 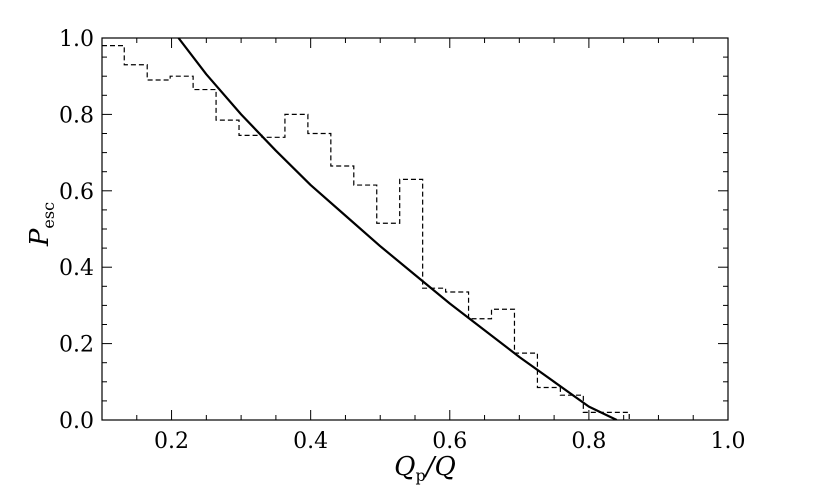 I want to click on x-tick-label: 0.8, so click(x=588, y=441).